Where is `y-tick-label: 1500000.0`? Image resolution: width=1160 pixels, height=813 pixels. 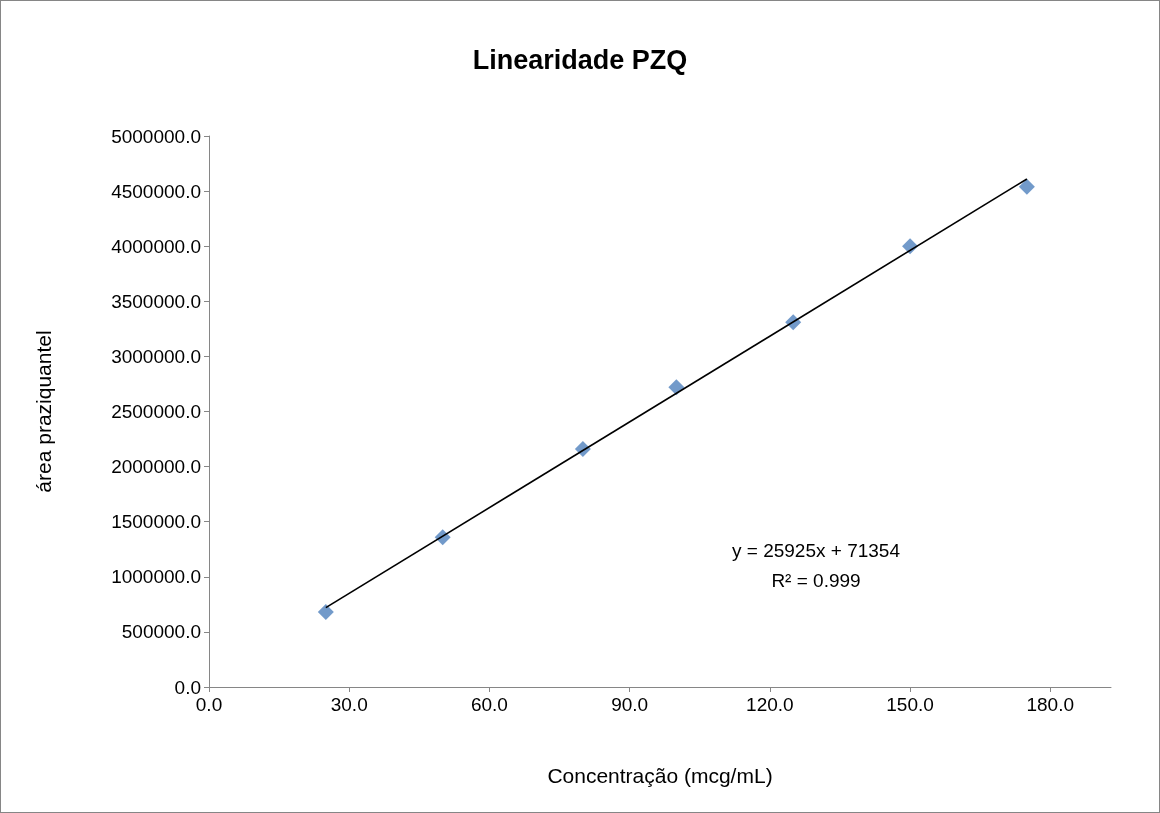 y-tick-label: 1500000.0 is located at coordinates (156, 522).